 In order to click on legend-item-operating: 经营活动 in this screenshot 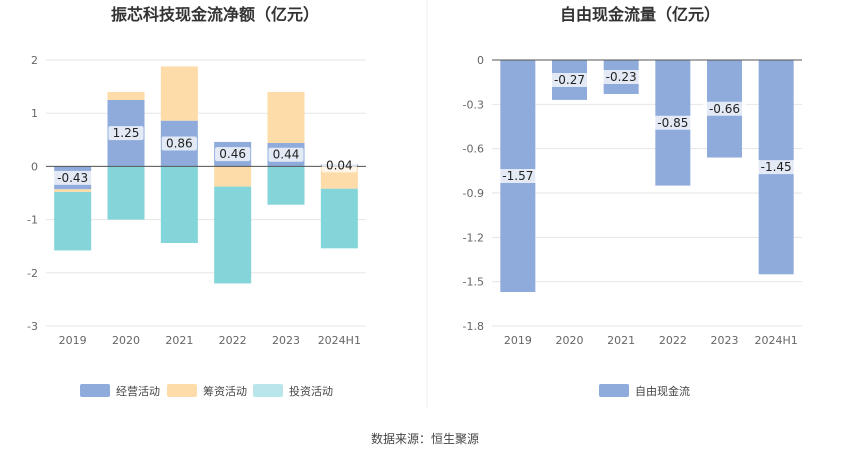, I will do `click(120, 391)`.